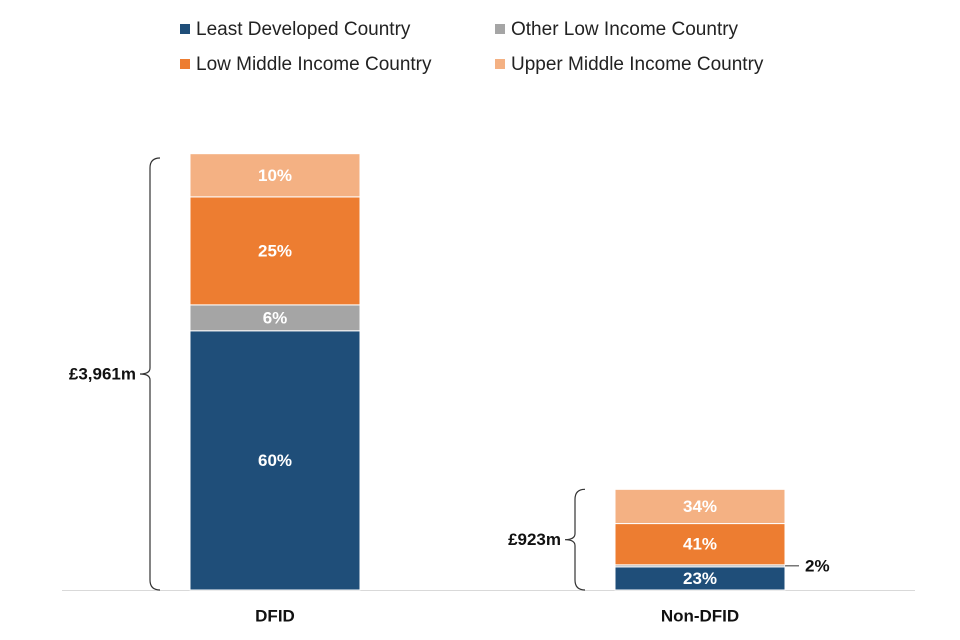 This screenshot has height=640, width=960. Describe the element at coordinates (625, 29) in the screenshot. I see `legend-label: Other Low Income Country` at that location.